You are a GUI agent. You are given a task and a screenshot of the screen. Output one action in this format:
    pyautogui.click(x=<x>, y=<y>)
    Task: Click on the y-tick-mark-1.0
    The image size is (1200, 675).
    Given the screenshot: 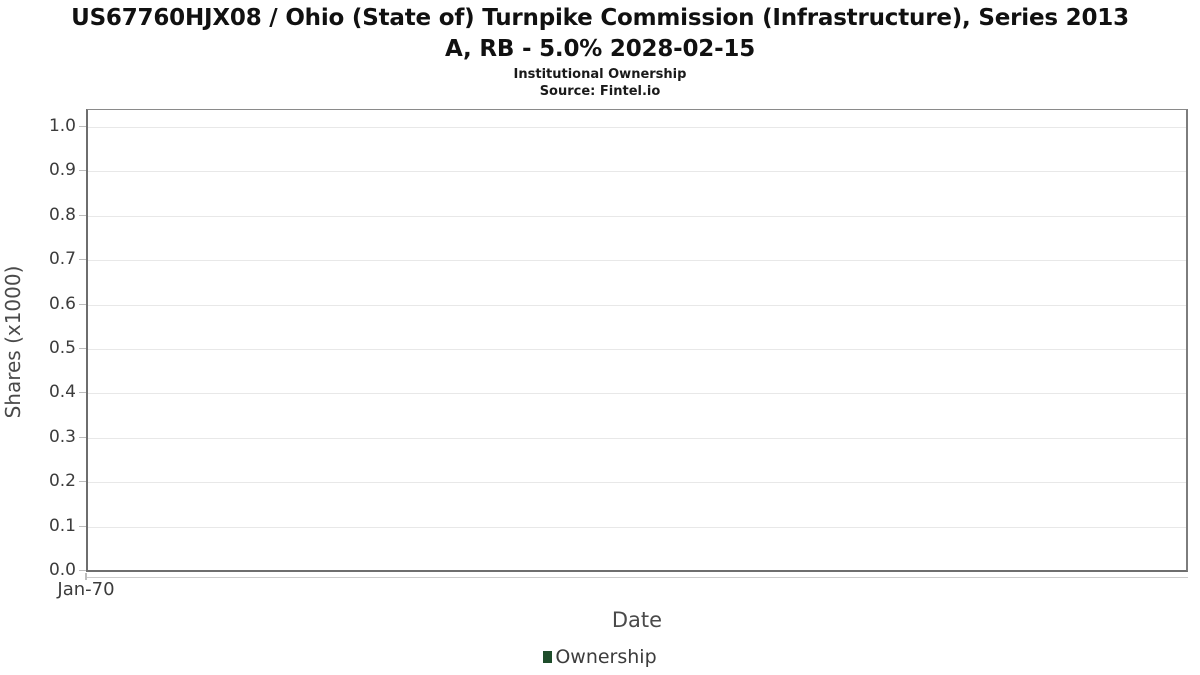 What is the action you would take?
    pyautogui.click(x=82, y=126)
    